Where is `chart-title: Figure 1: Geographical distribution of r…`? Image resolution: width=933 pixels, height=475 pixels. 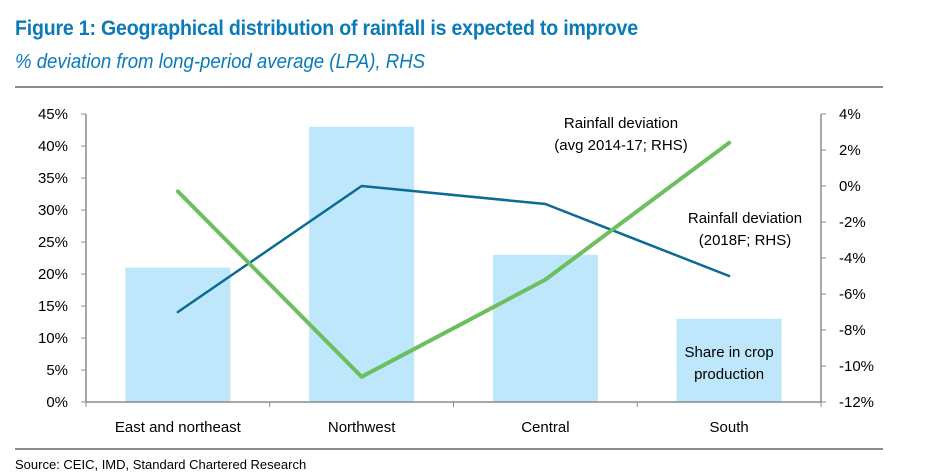 chart-title: Figure 1: Geographical distribution of r… is located at coordinates (326, 28).